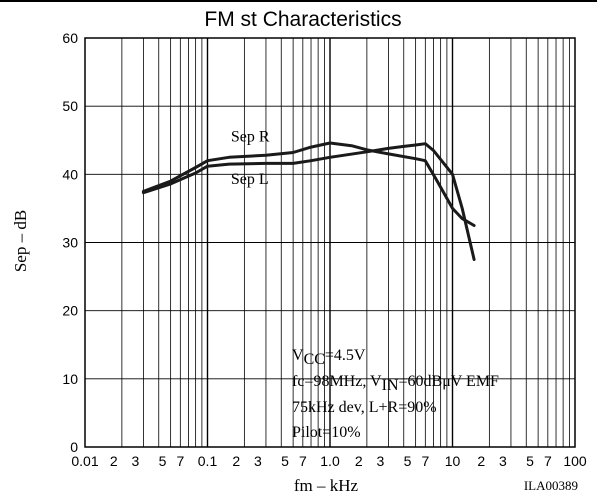  I want to click on y-tick-labels: 0 10 20 30 40 50 60, so click(70, 242).